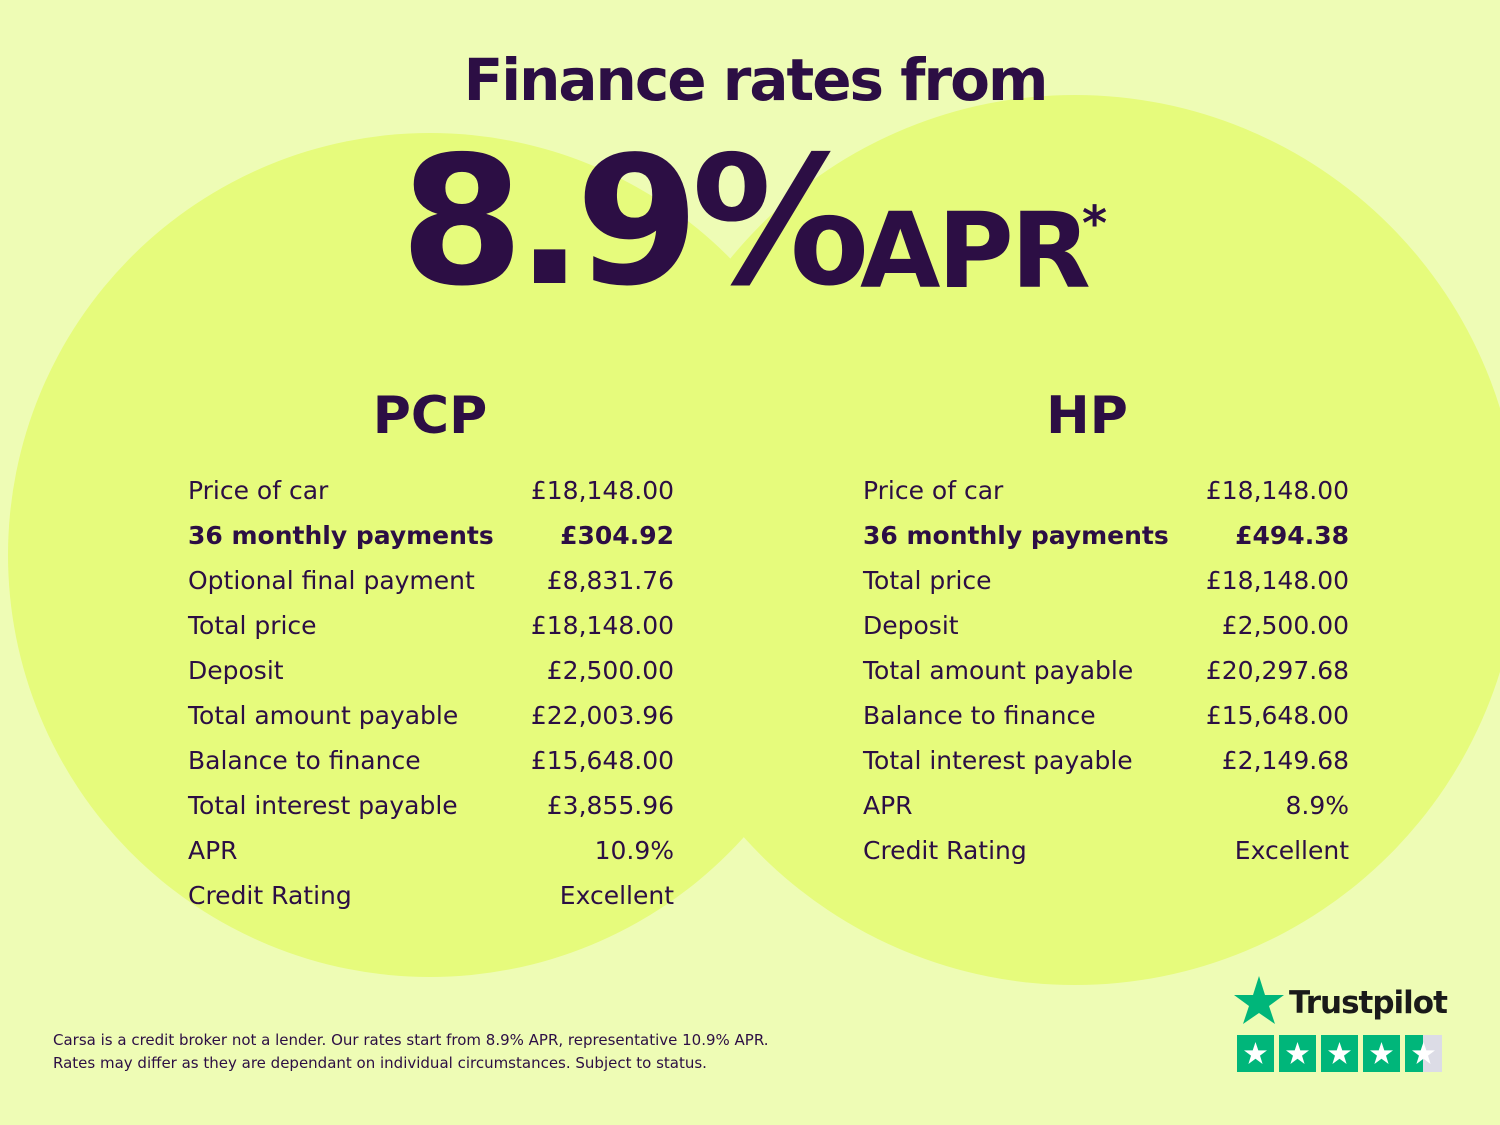 This screenshot has width=1500, height=1125. What do you see at coordinates (331, 580) in the screenshot?
I see `row-label: Optional final payment` at bounding box center [331, 580].